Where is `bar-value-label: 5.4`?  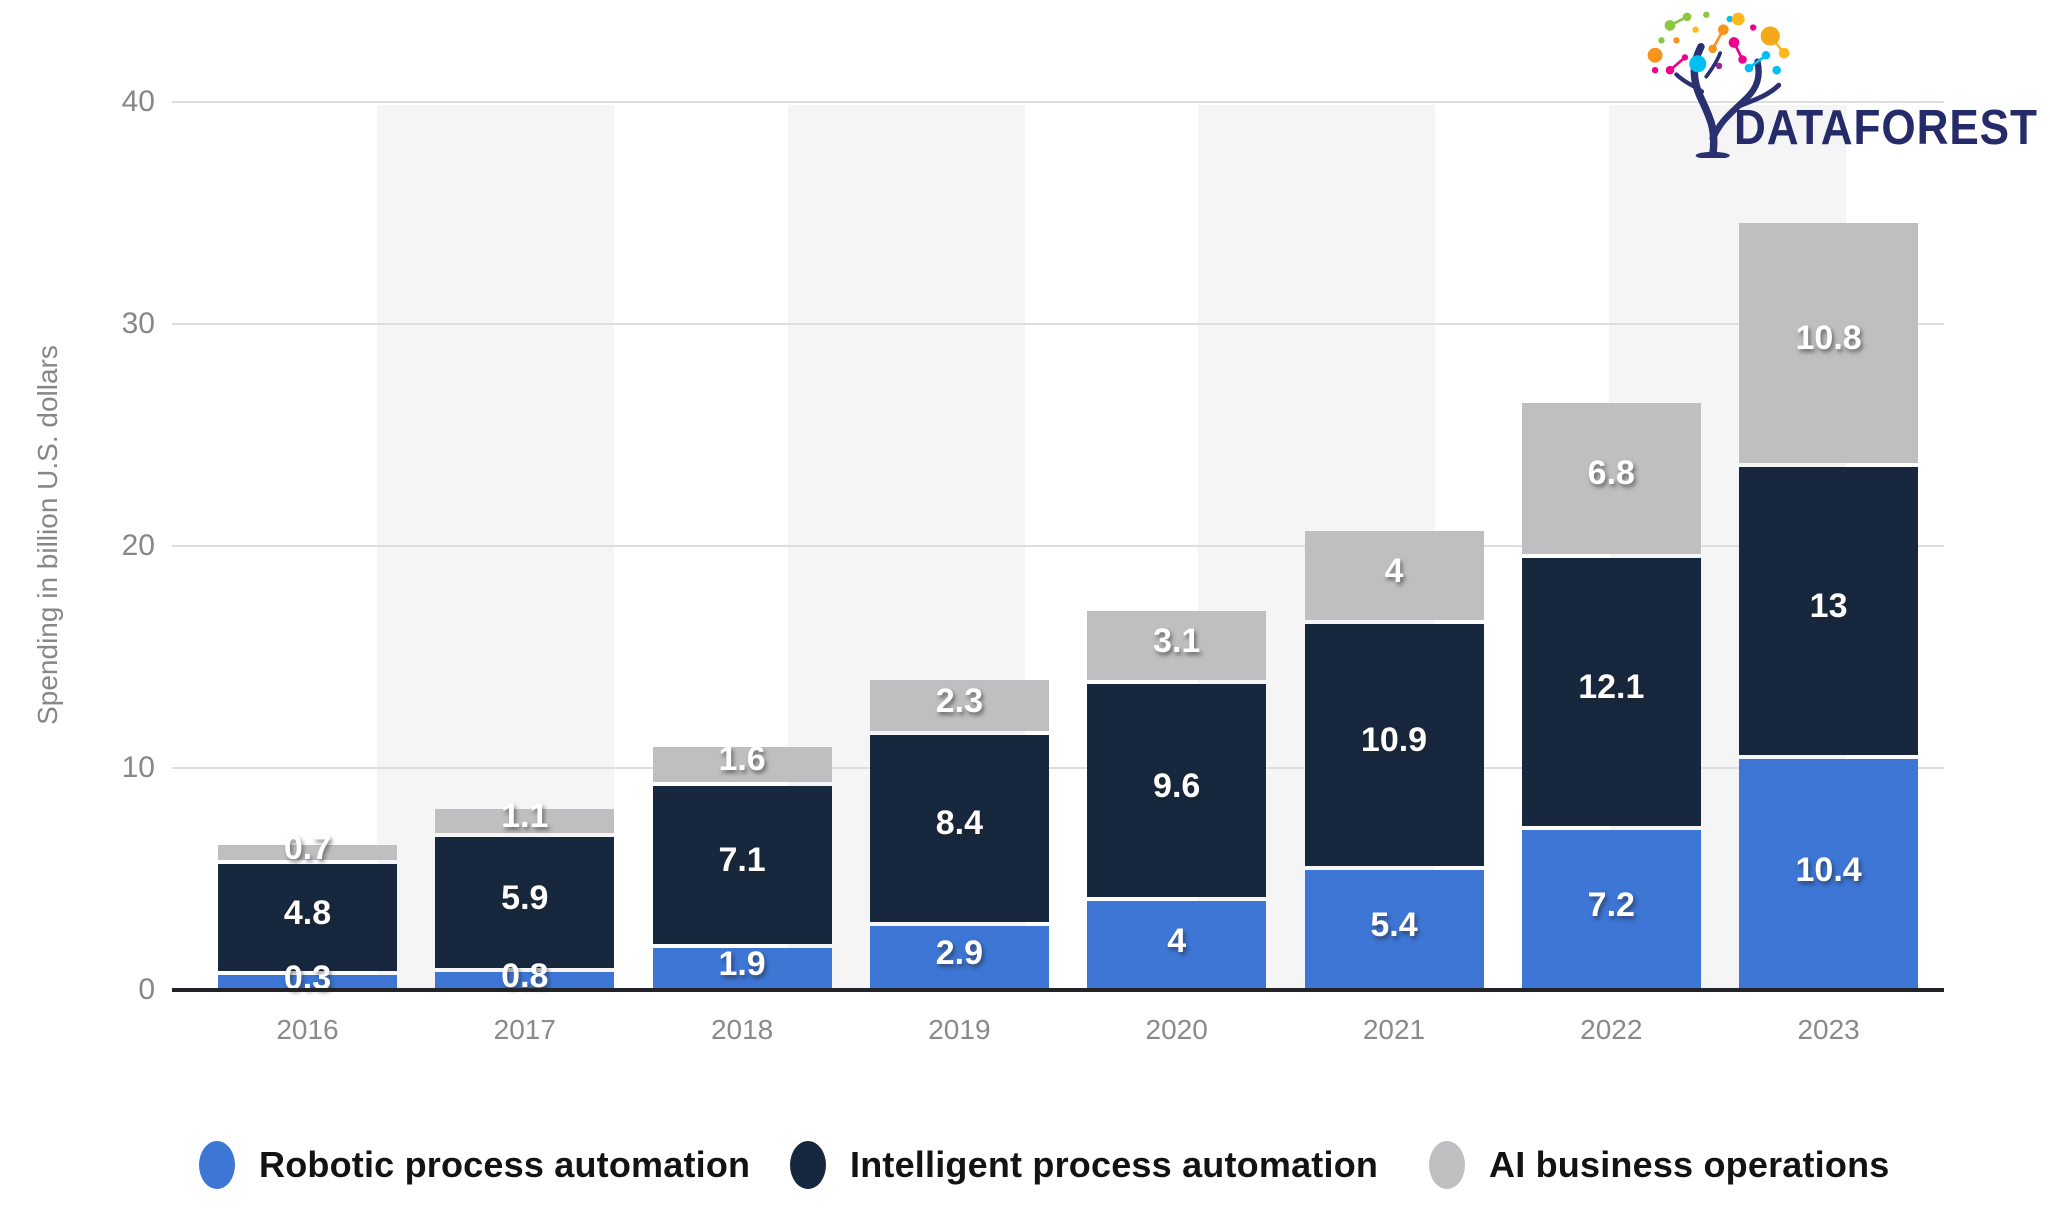 bar-value-label: 5.4 is located at coordinates (1394, 925).